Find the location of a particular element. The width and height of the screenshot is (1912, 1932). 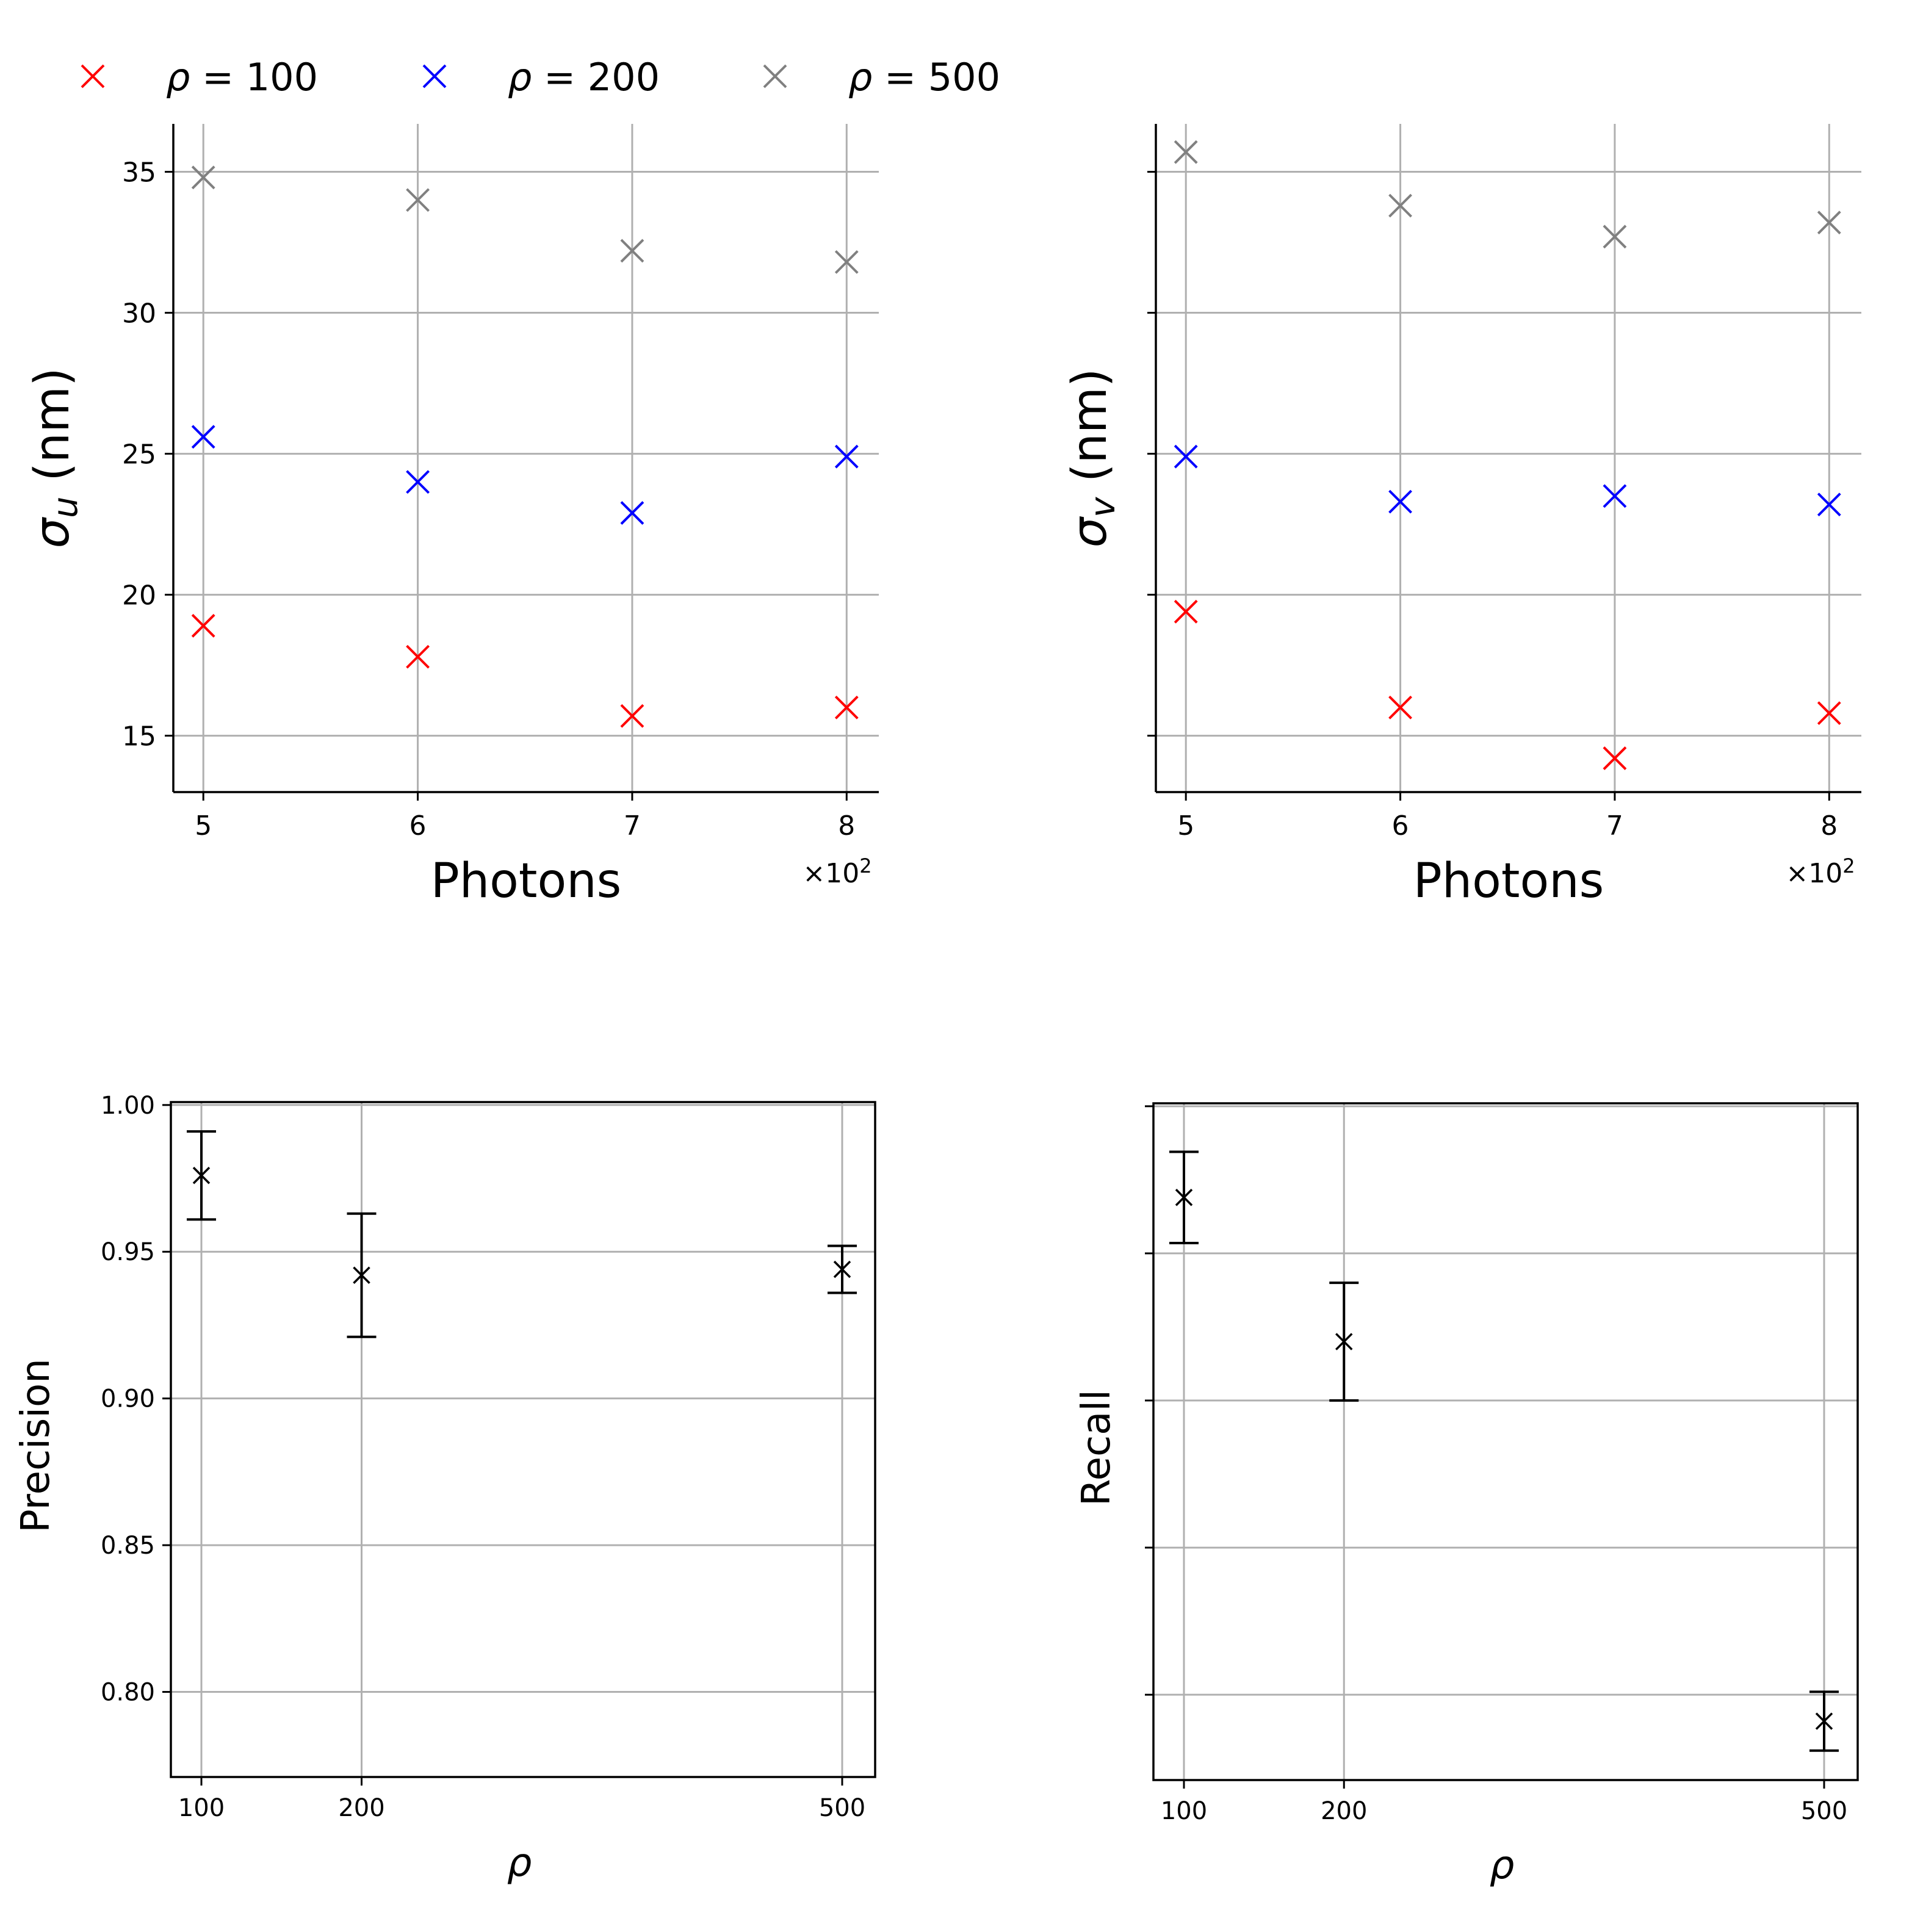

legend-label: ρ = 200 is located at coordinates (584, 77).